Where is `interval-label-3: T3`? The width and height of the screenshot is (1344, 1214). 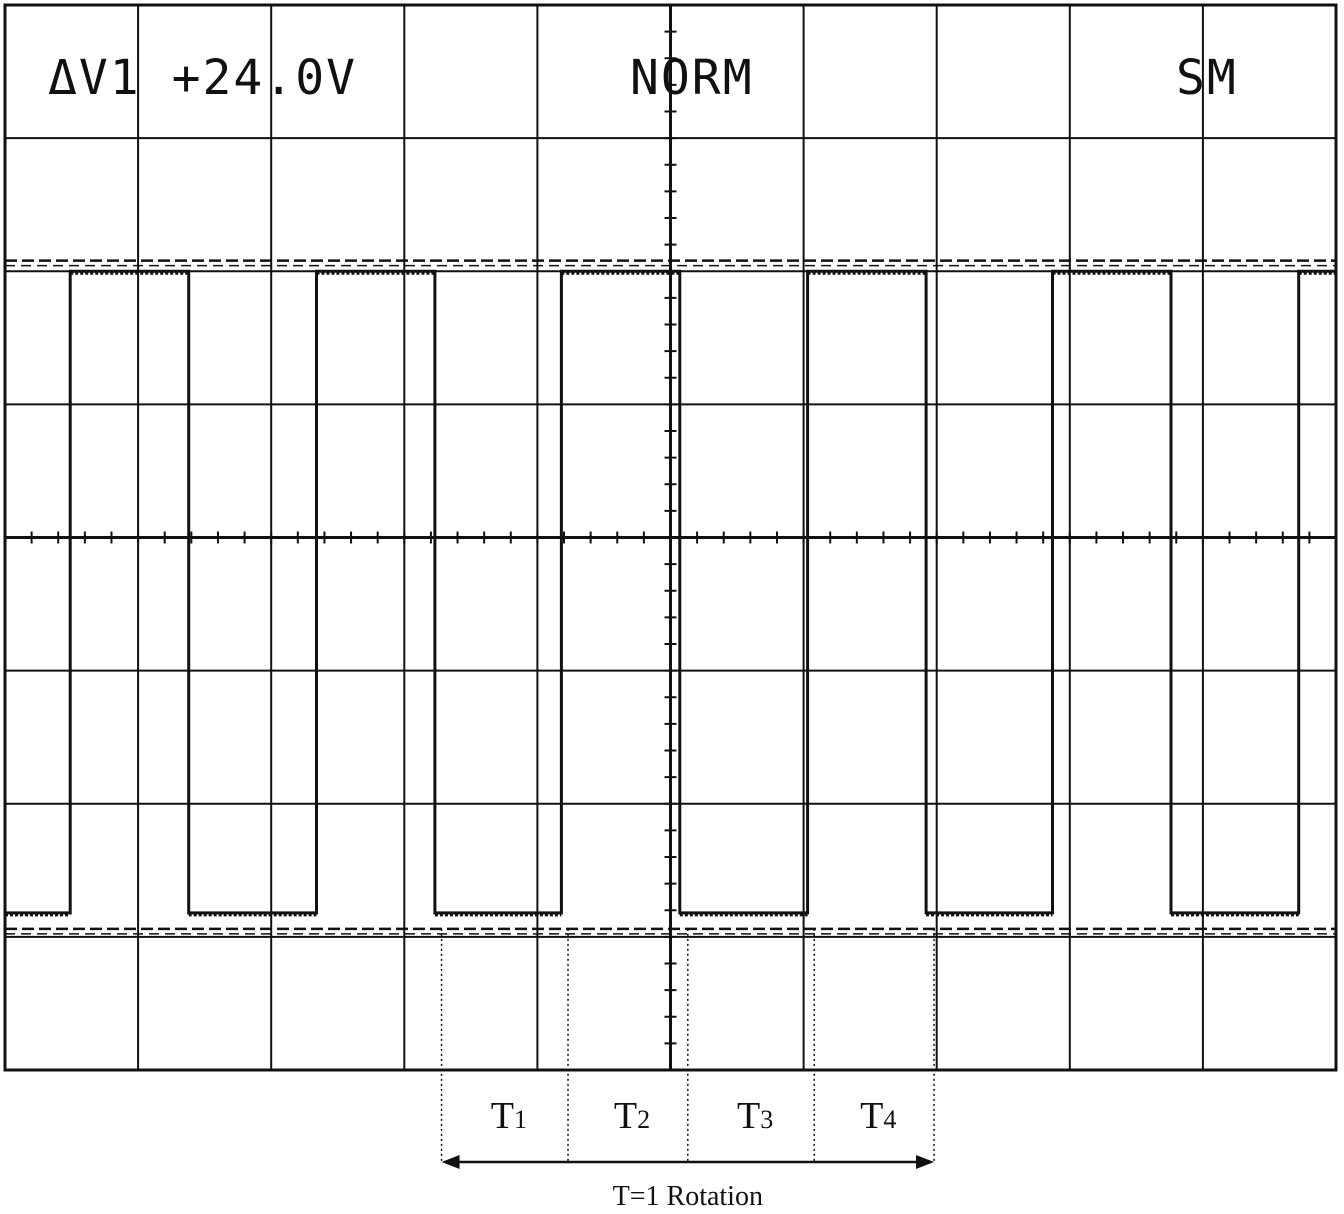 interval-label-3: T3 is located at coordinates (755, 1116).